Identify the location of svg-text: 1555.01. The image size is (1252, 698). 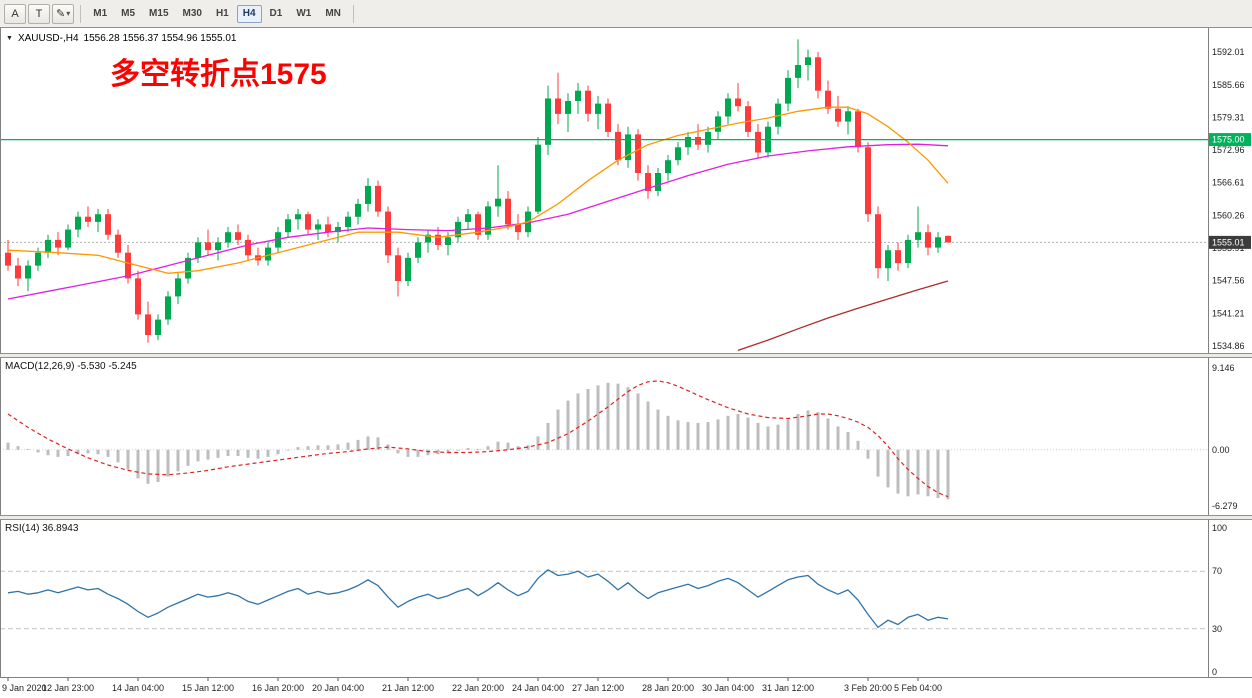
(1228, 242).